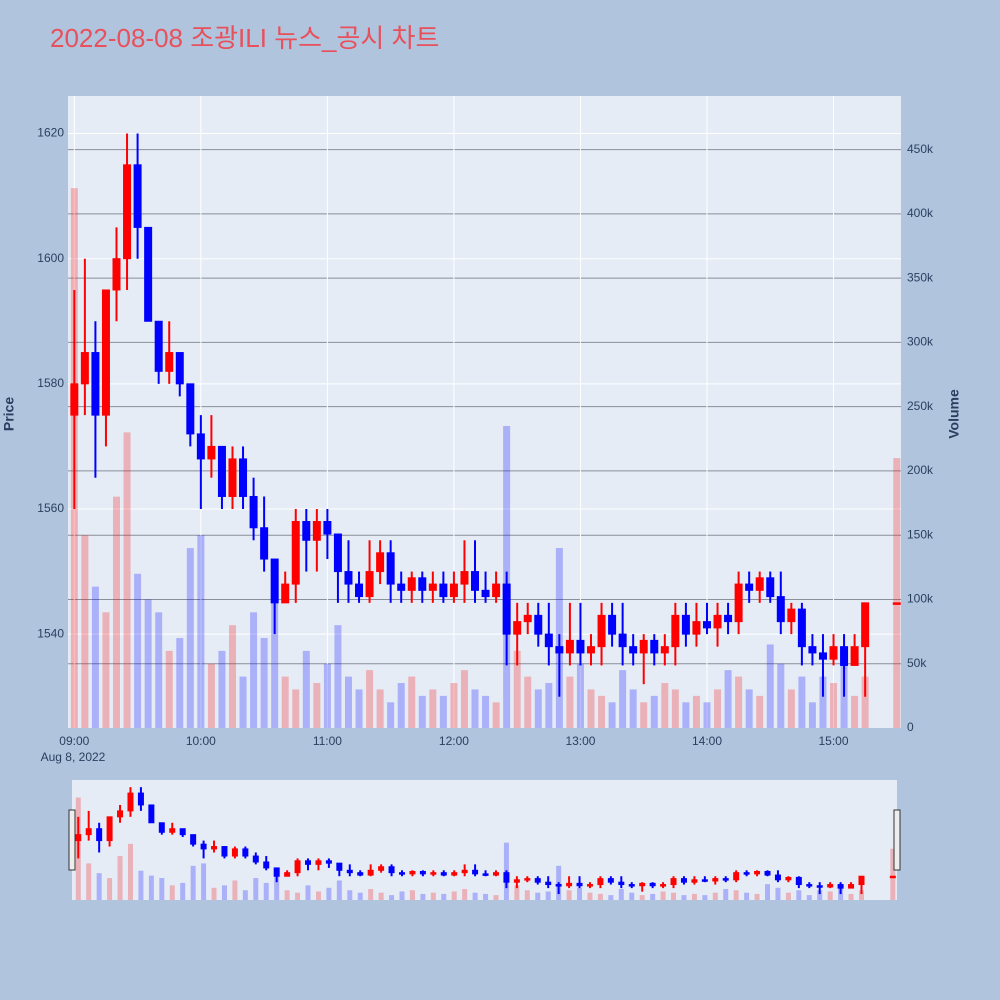  What do you see at coordinates (9, 414) in the screenshot?
I see `y-axis-label: Price` at bounding box center [9, 414].